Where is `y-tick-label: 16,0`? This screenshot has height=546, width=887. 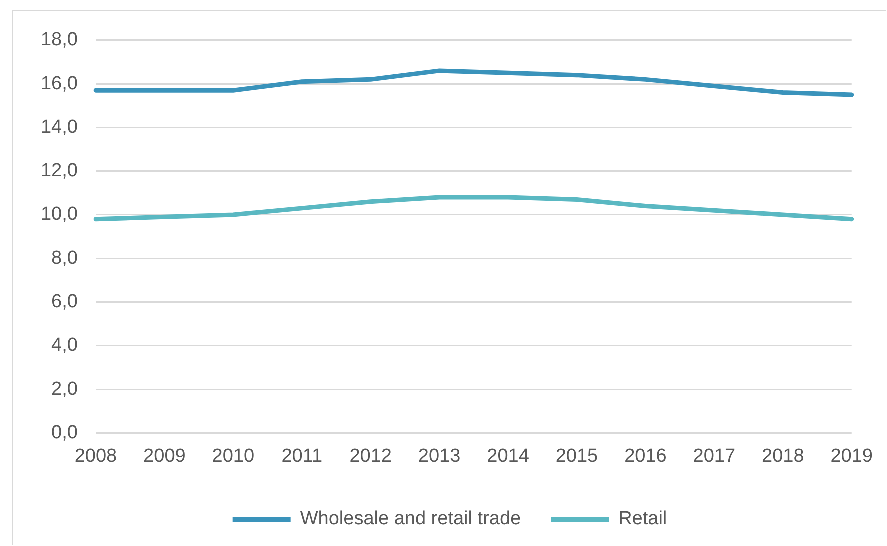 y-tick-label: 16,0 is located at coordinates (59, 83).